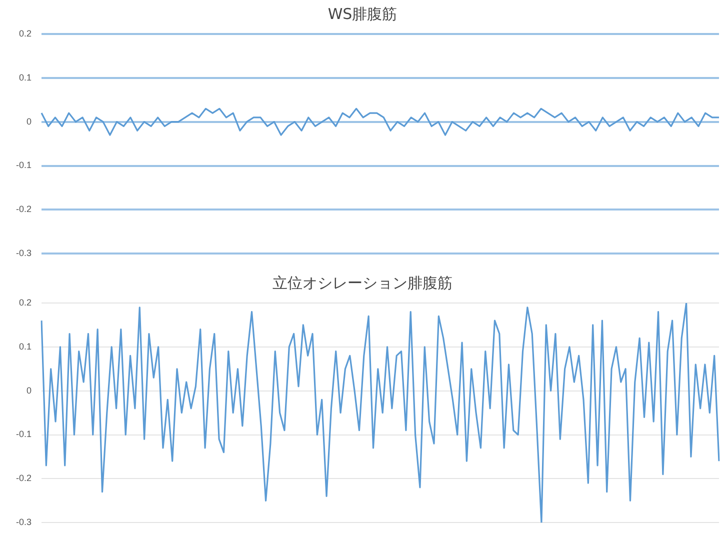 The width and height of the screenshot is (725, 539). Describe the element at coordinates (363, 13) in the screenshot. I see `chart-title: WS腓腹筋` at that location.